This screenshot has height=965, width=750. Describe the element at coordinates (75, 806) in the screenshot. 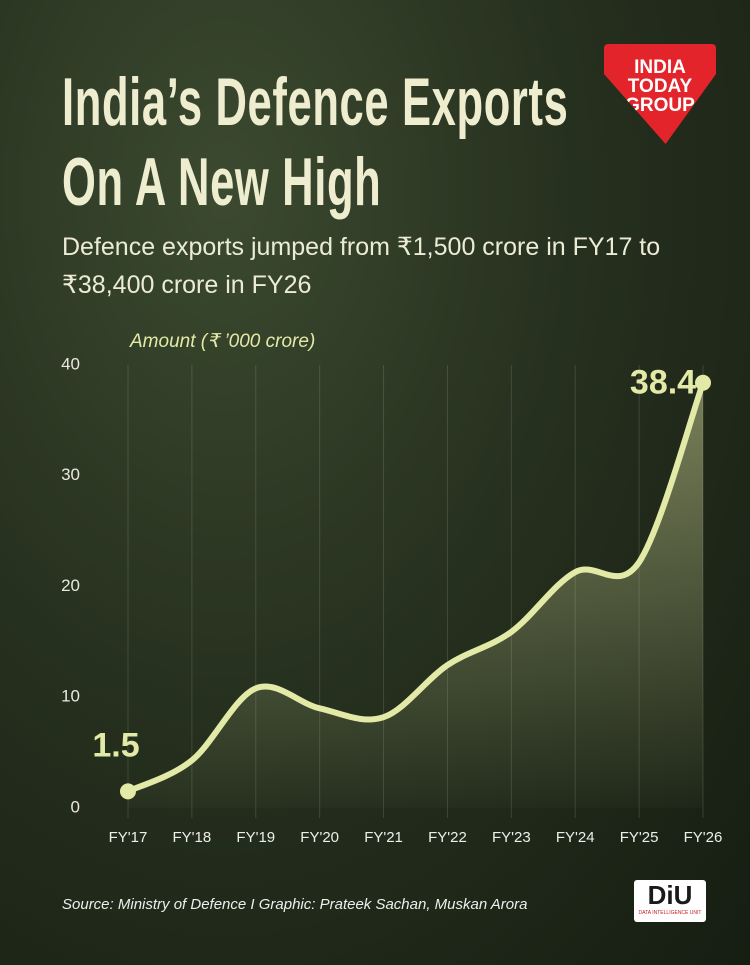

I see `y-tick-label: 0` at that location.